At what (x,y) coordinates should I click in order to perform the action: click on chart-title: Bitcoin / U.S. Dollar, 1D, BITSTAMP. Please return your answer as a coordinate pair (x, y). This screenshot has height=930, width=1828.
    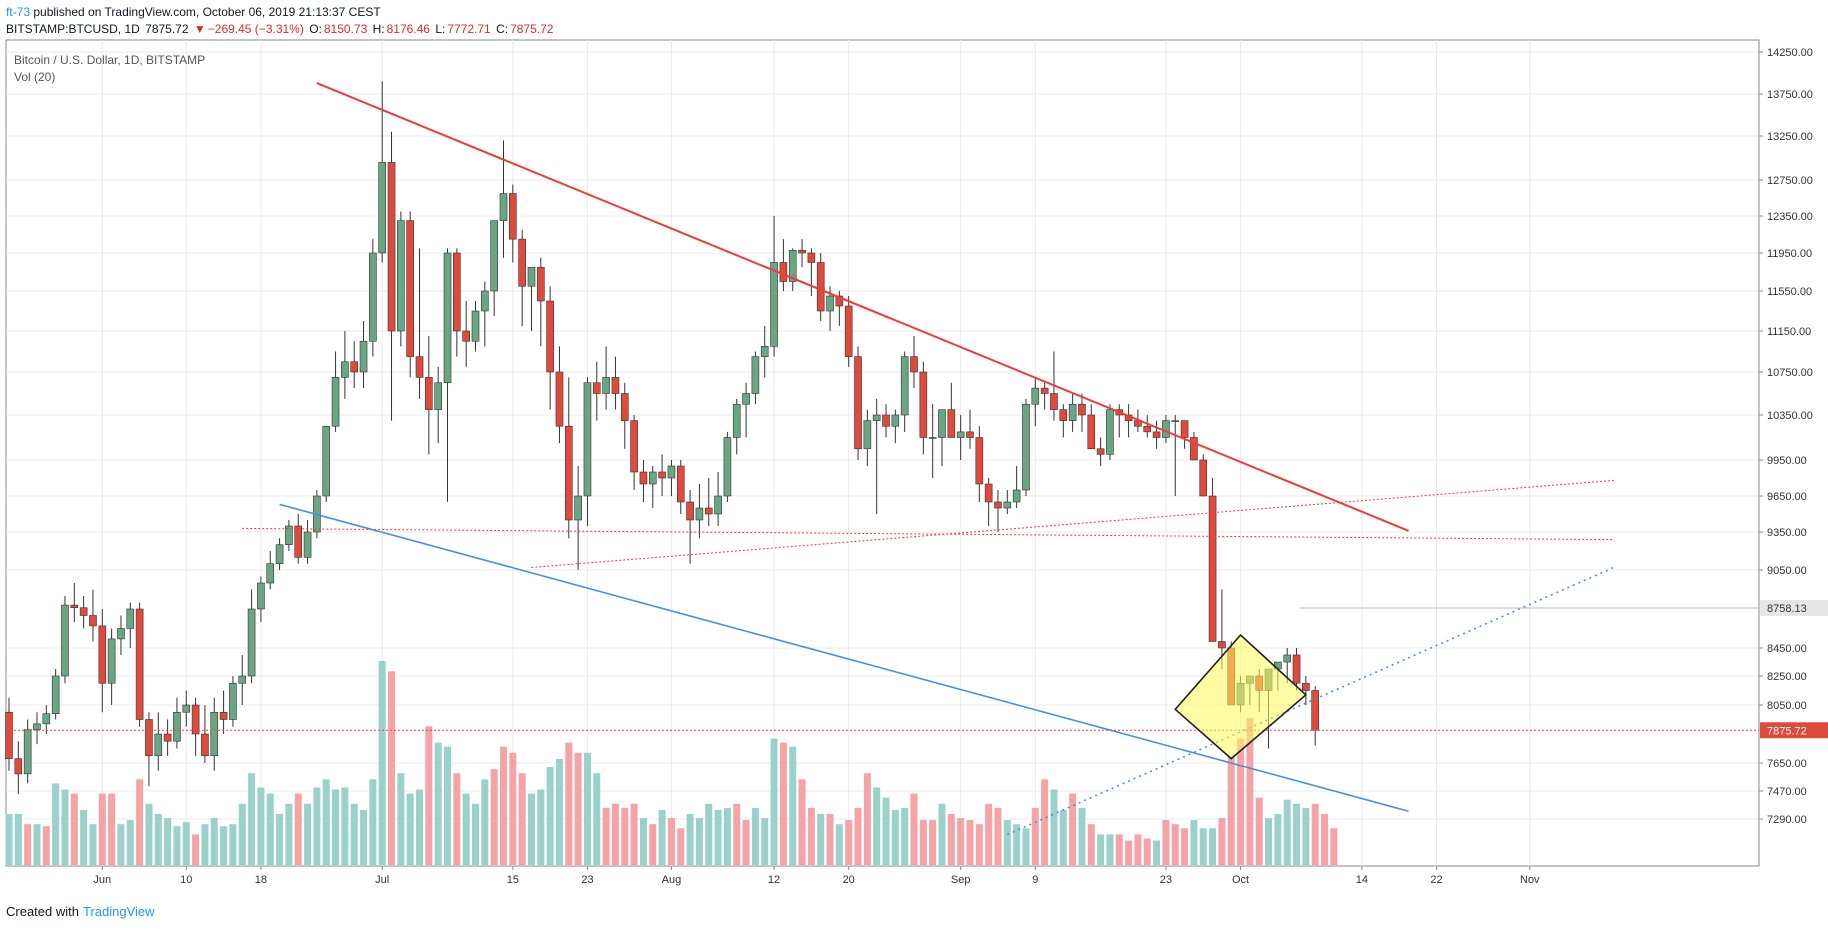
    Looking at the image, I should click on (109, 60).